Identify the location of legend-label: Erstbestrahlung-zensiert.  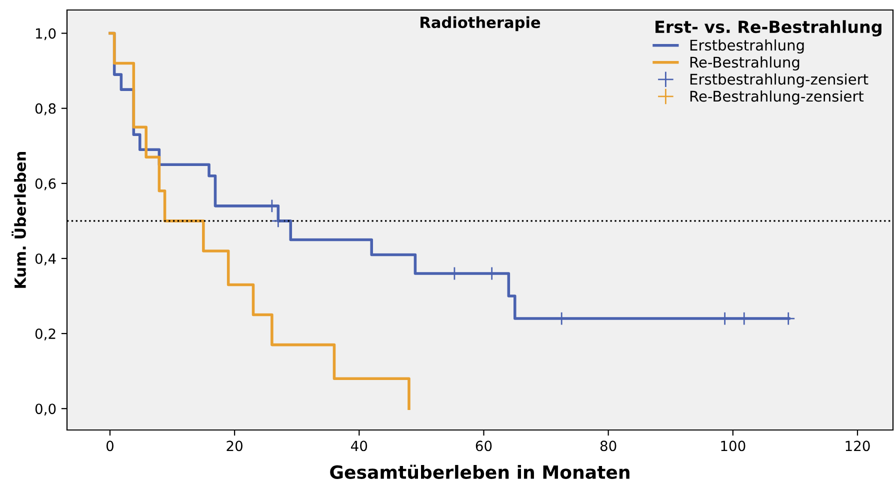
(779, 80).